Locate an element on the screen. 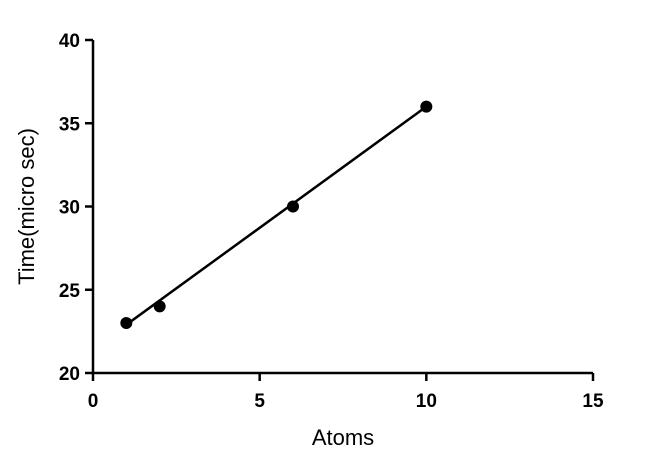 The height and width of the screenshot is (452, 661). x-tick-label: 5 is located at coordinates (259, 401).